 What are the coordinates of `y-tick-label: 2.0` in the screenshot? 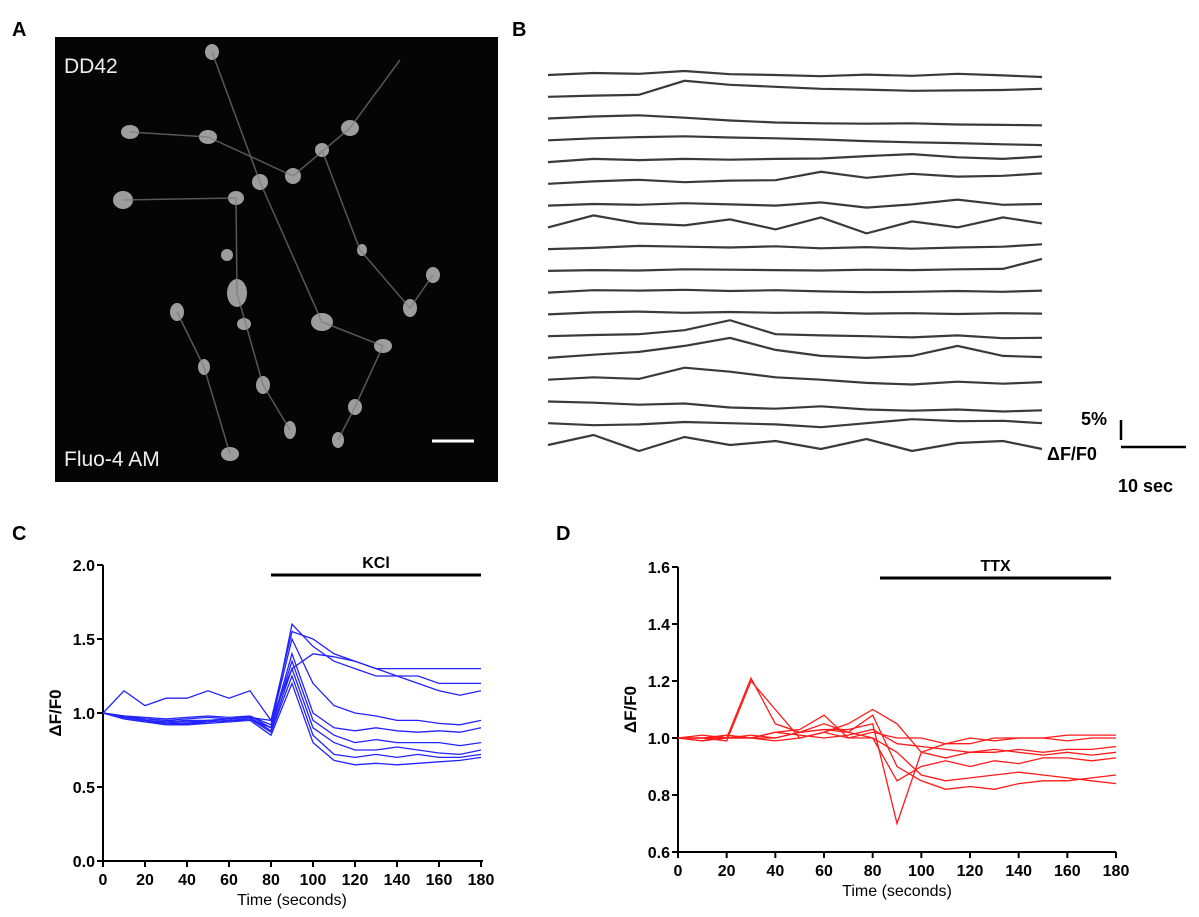 It's located at (84, 566).